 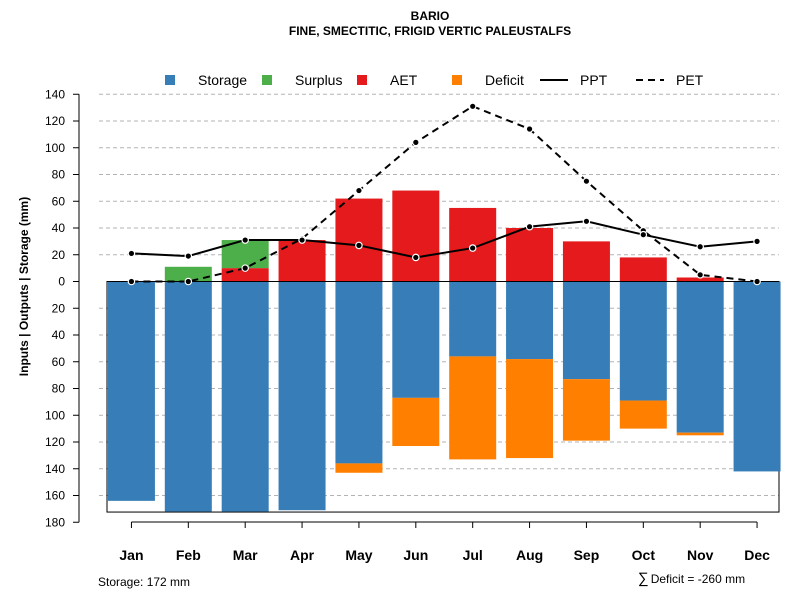 What do you see at coordinates (55, 496) in the screenshot?
I see `y-tick-label: 160` at bounding box center [55, 496].